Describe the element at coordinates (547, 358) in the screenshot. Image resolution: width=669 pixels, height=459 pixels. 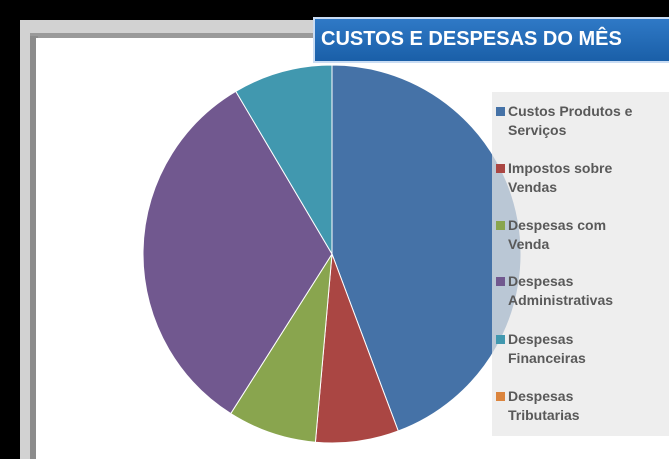
I see `legend-label: Financeiras` at that location.